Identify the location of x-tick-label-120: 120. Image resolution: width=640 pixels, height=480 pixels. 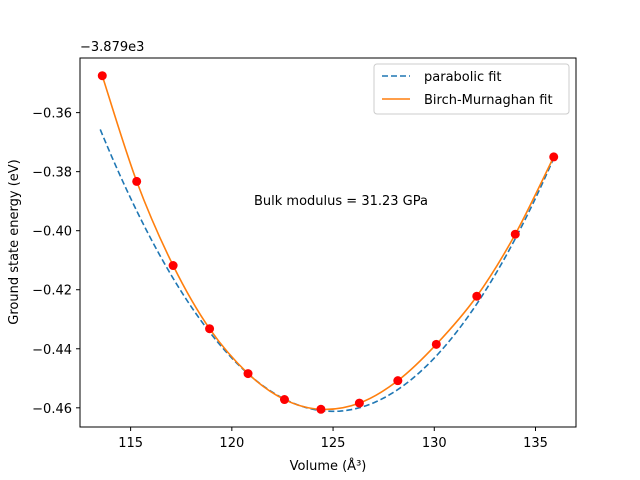
(231, 443).